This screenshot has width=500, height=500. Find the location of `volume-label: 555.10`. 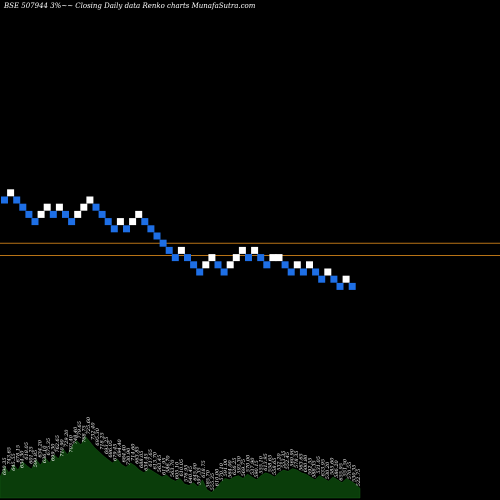

volume-label: 555.10 is located at coordinates (262, 464).